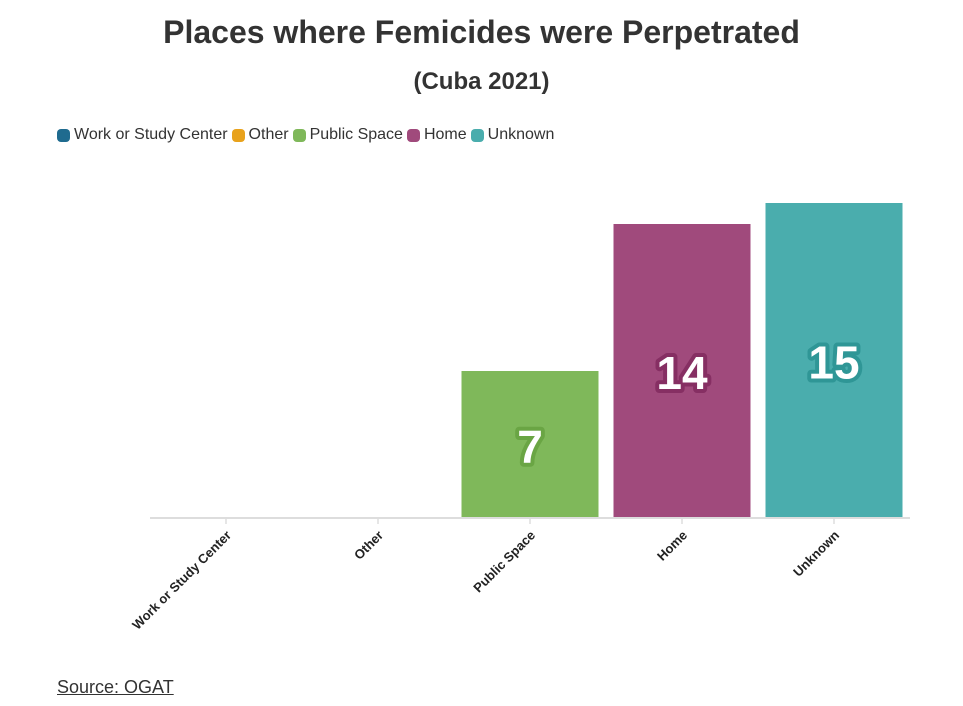 The image size is (963, 706). Describe the element at coordinates (481, 32) in the screenshot. I see `chart-title: Places where Femicides were Perpetrated` at that location.